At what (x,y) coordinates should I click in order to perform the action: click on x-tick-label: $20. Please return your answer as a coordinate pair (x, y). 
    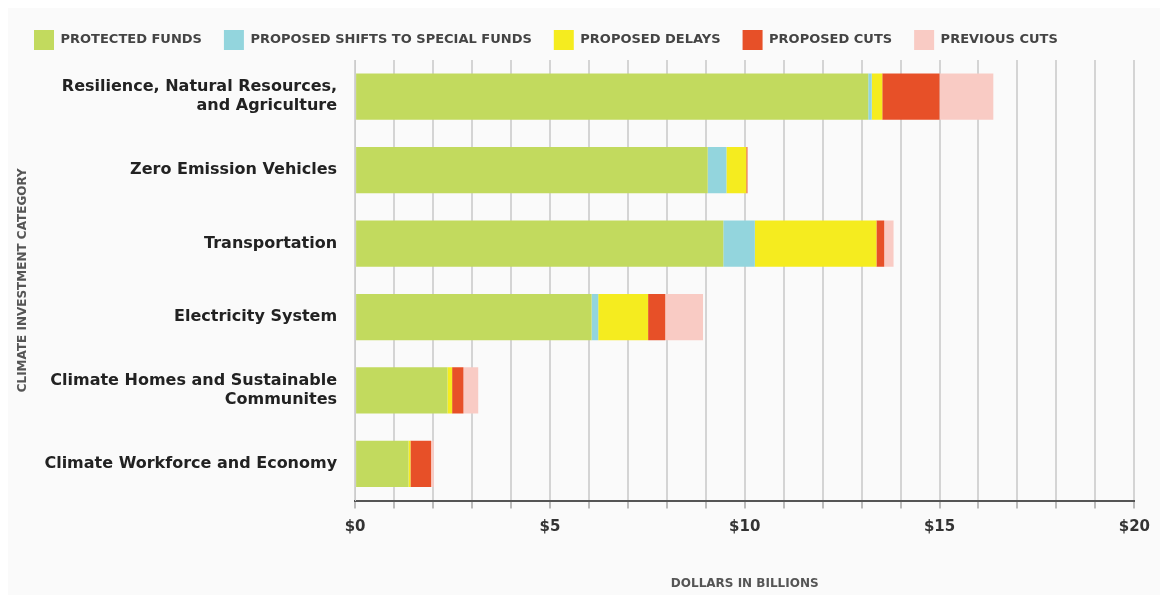
    Looking at the image, I should click on (1134, 526).